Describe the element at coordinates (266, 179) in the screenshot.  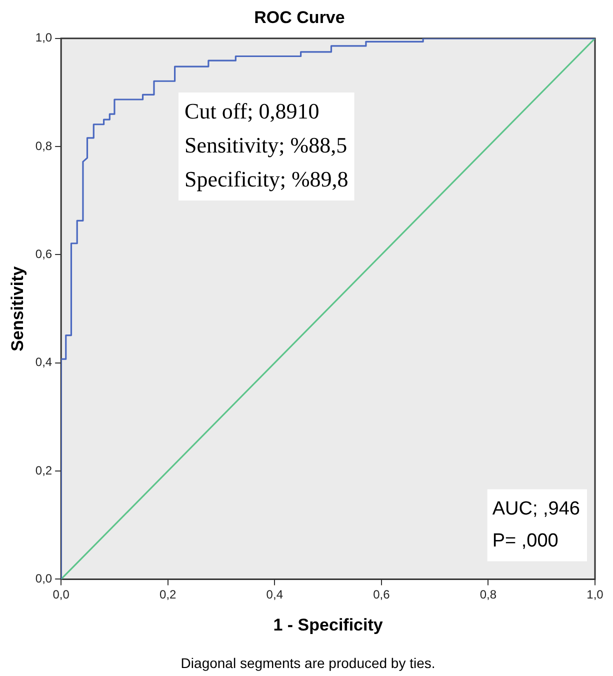
I see `annotation: Specificity; %89,8` at that location.